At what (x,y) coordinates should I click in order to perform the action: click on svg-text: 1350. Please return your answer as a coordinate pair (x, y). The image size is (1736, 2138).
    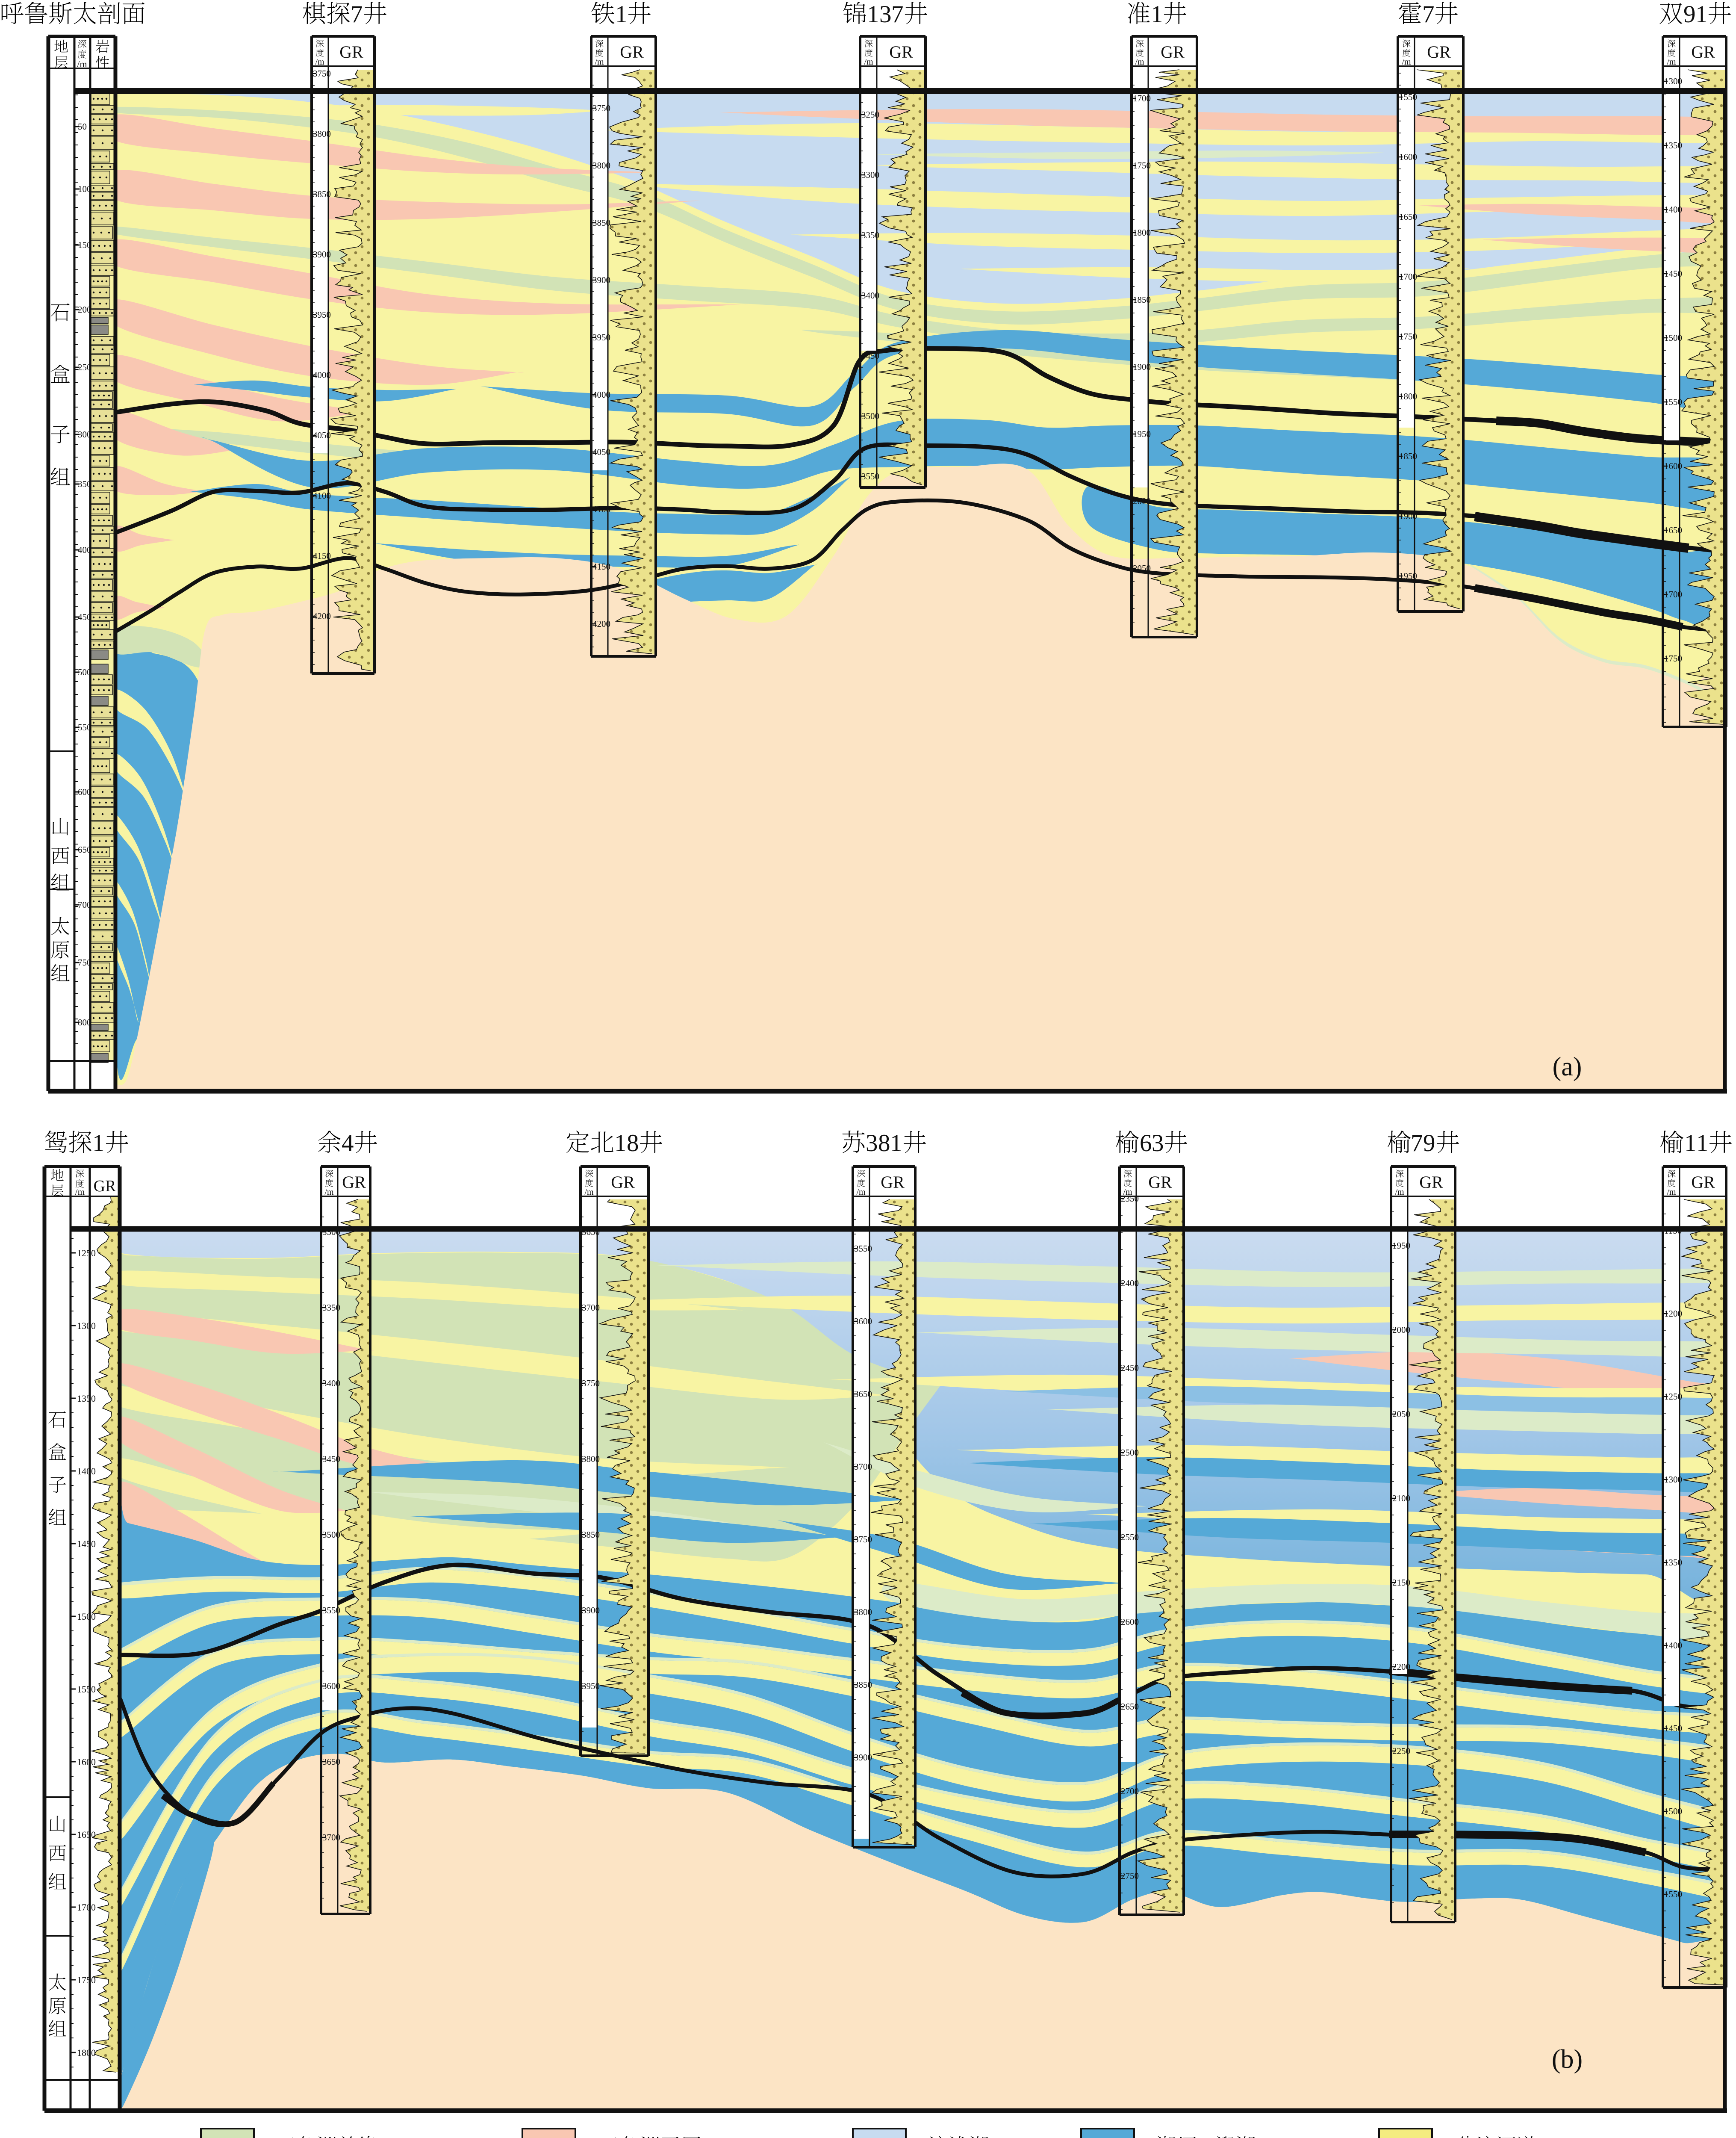
    Looking at the image, I should click on (86, 1398).